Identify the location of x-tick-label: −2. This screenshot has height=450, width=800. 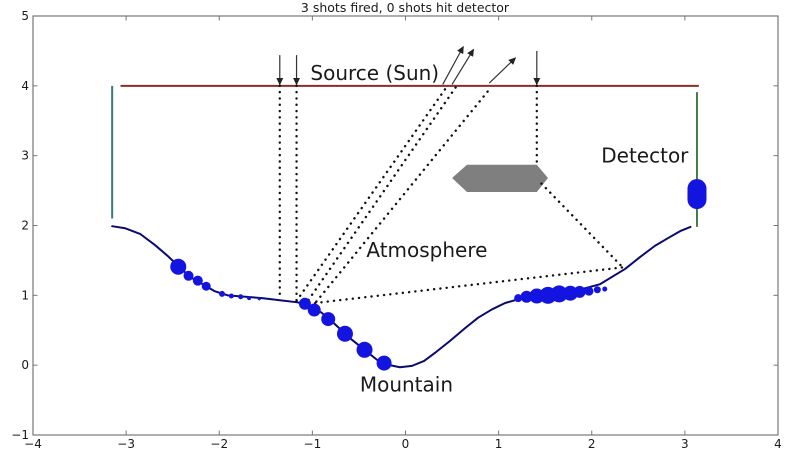
(219, 443).